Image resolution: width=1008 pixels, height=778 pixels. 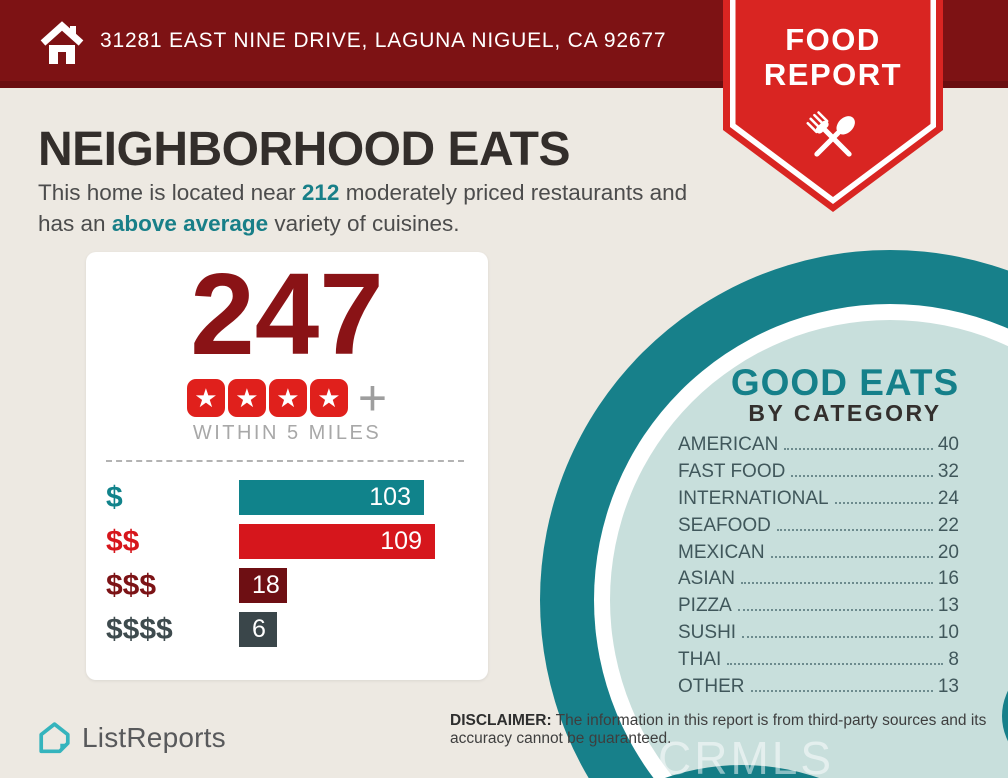 I want to click on listreports-house-icon, so click(x=54, y=738).